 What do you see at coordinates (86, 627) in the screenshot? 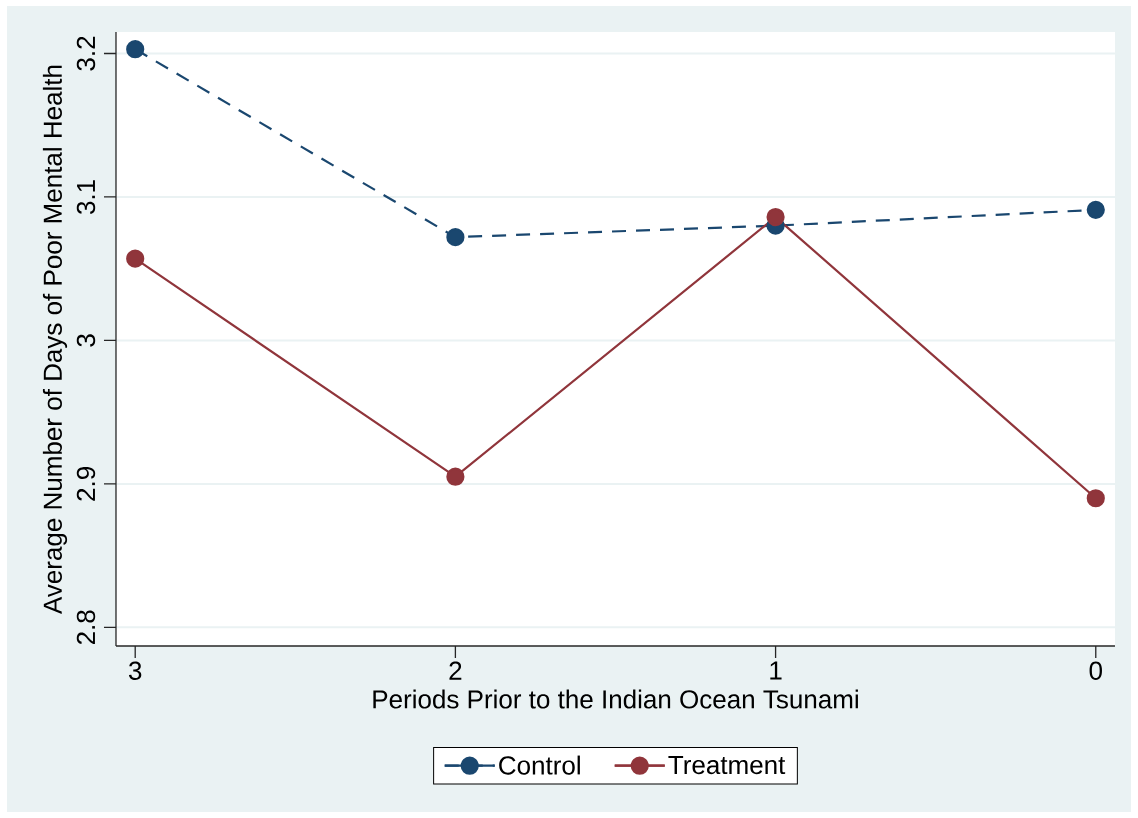
I see `y-tick-label: 2.8` at bounding box center [86, 627].